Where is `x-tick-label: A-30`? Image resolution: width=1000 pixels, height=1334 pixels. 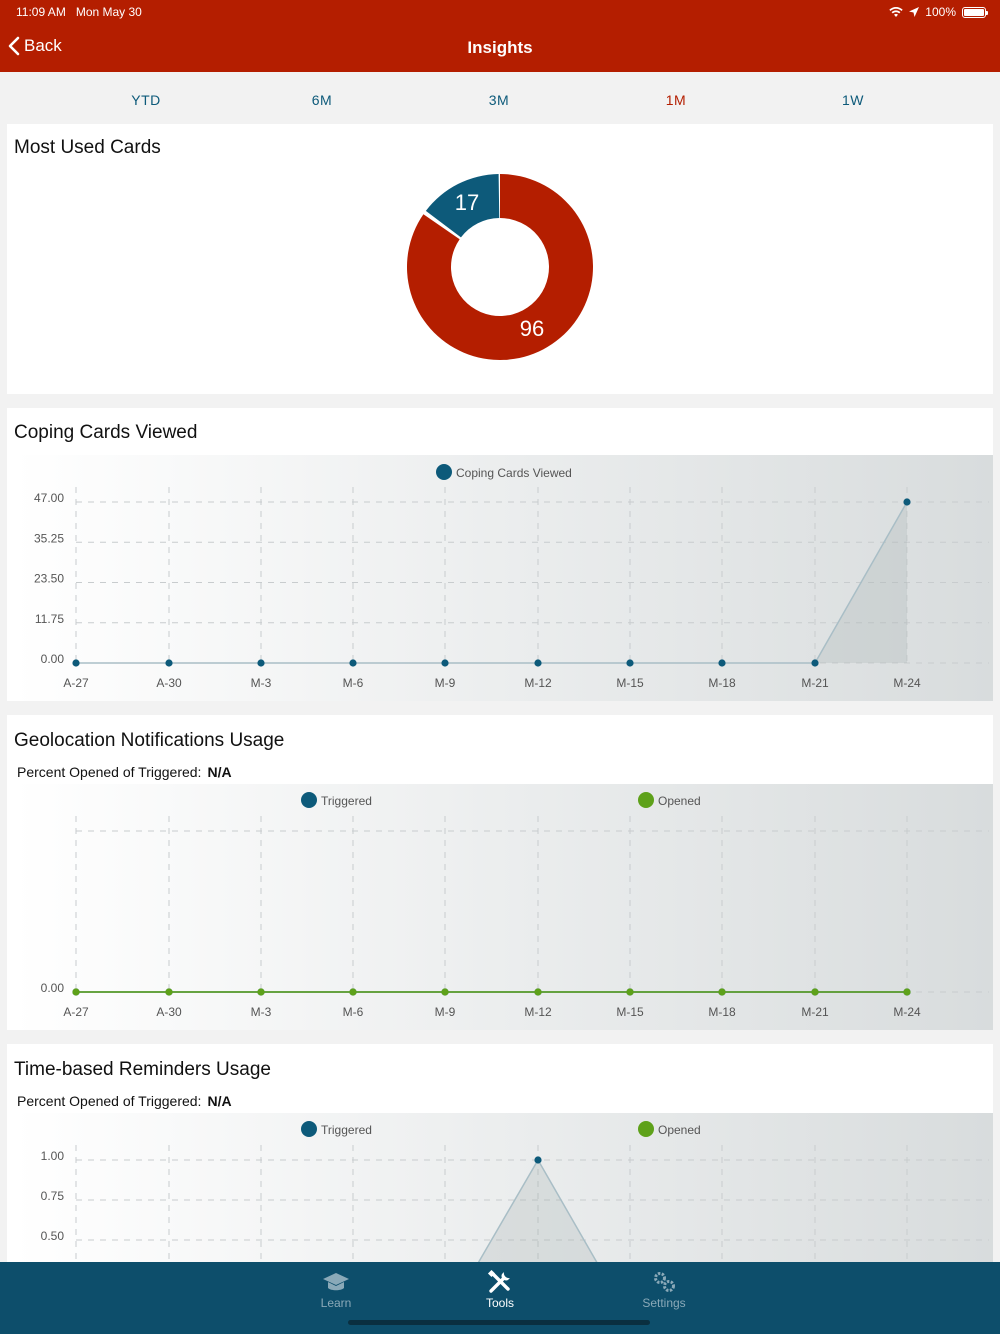 x-tick-label: A-30 is located at coordinates (169, 1012).